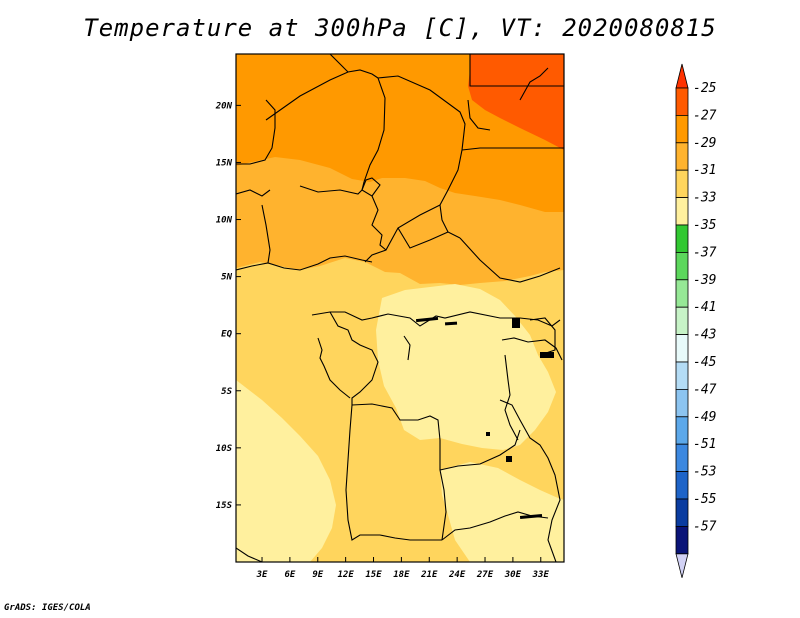 This screenshot has height=618, width=800. I want to click on y-tick-label: 15N, so click(224, 163).